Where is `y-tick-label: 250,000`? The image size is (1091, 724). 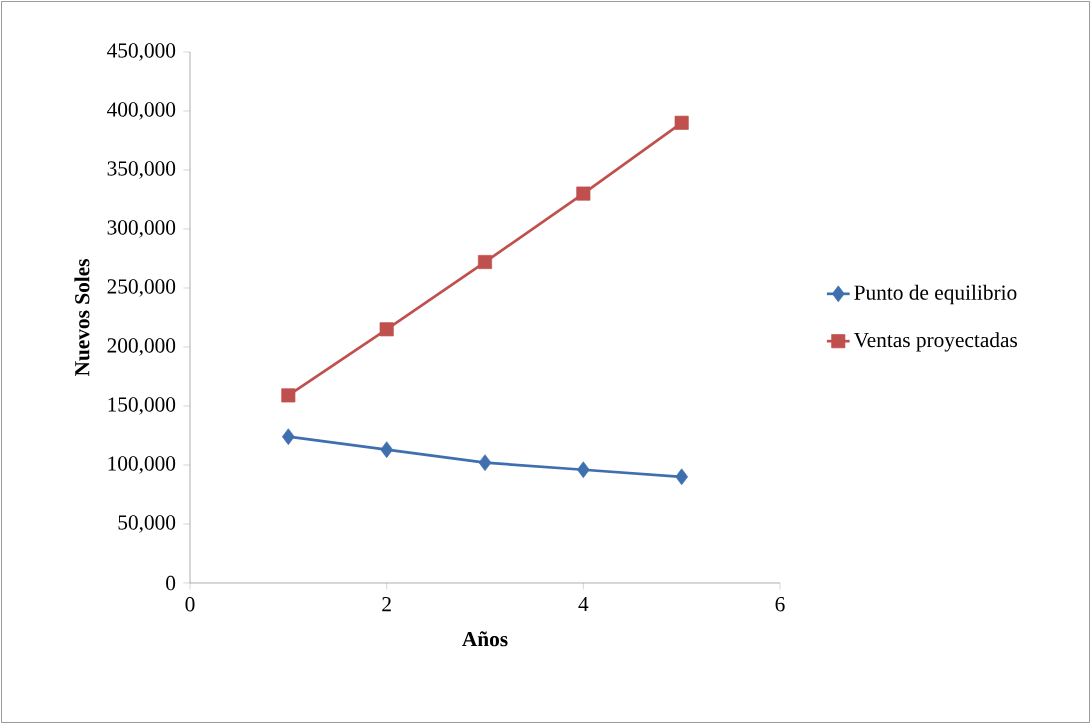 y-tick-label: 250,000 is located at coordinates (141, 288).